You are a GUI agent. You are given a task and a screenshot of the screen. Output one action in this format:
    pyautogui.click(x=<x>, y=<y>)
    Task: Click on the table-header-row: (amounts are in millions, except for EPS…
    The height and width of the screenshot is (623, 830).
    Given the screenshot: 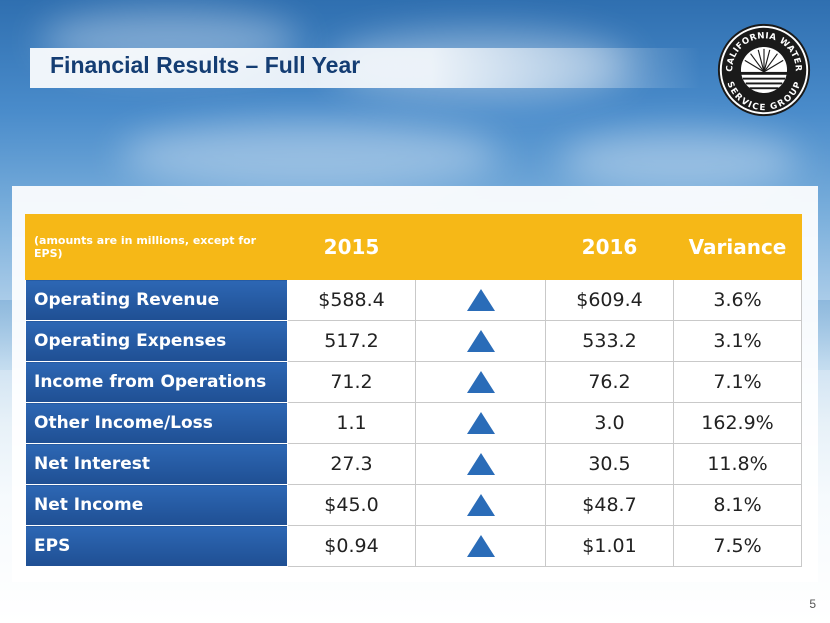 What is the action you would take?
    pyautogui.click(x=413, y=247)
    